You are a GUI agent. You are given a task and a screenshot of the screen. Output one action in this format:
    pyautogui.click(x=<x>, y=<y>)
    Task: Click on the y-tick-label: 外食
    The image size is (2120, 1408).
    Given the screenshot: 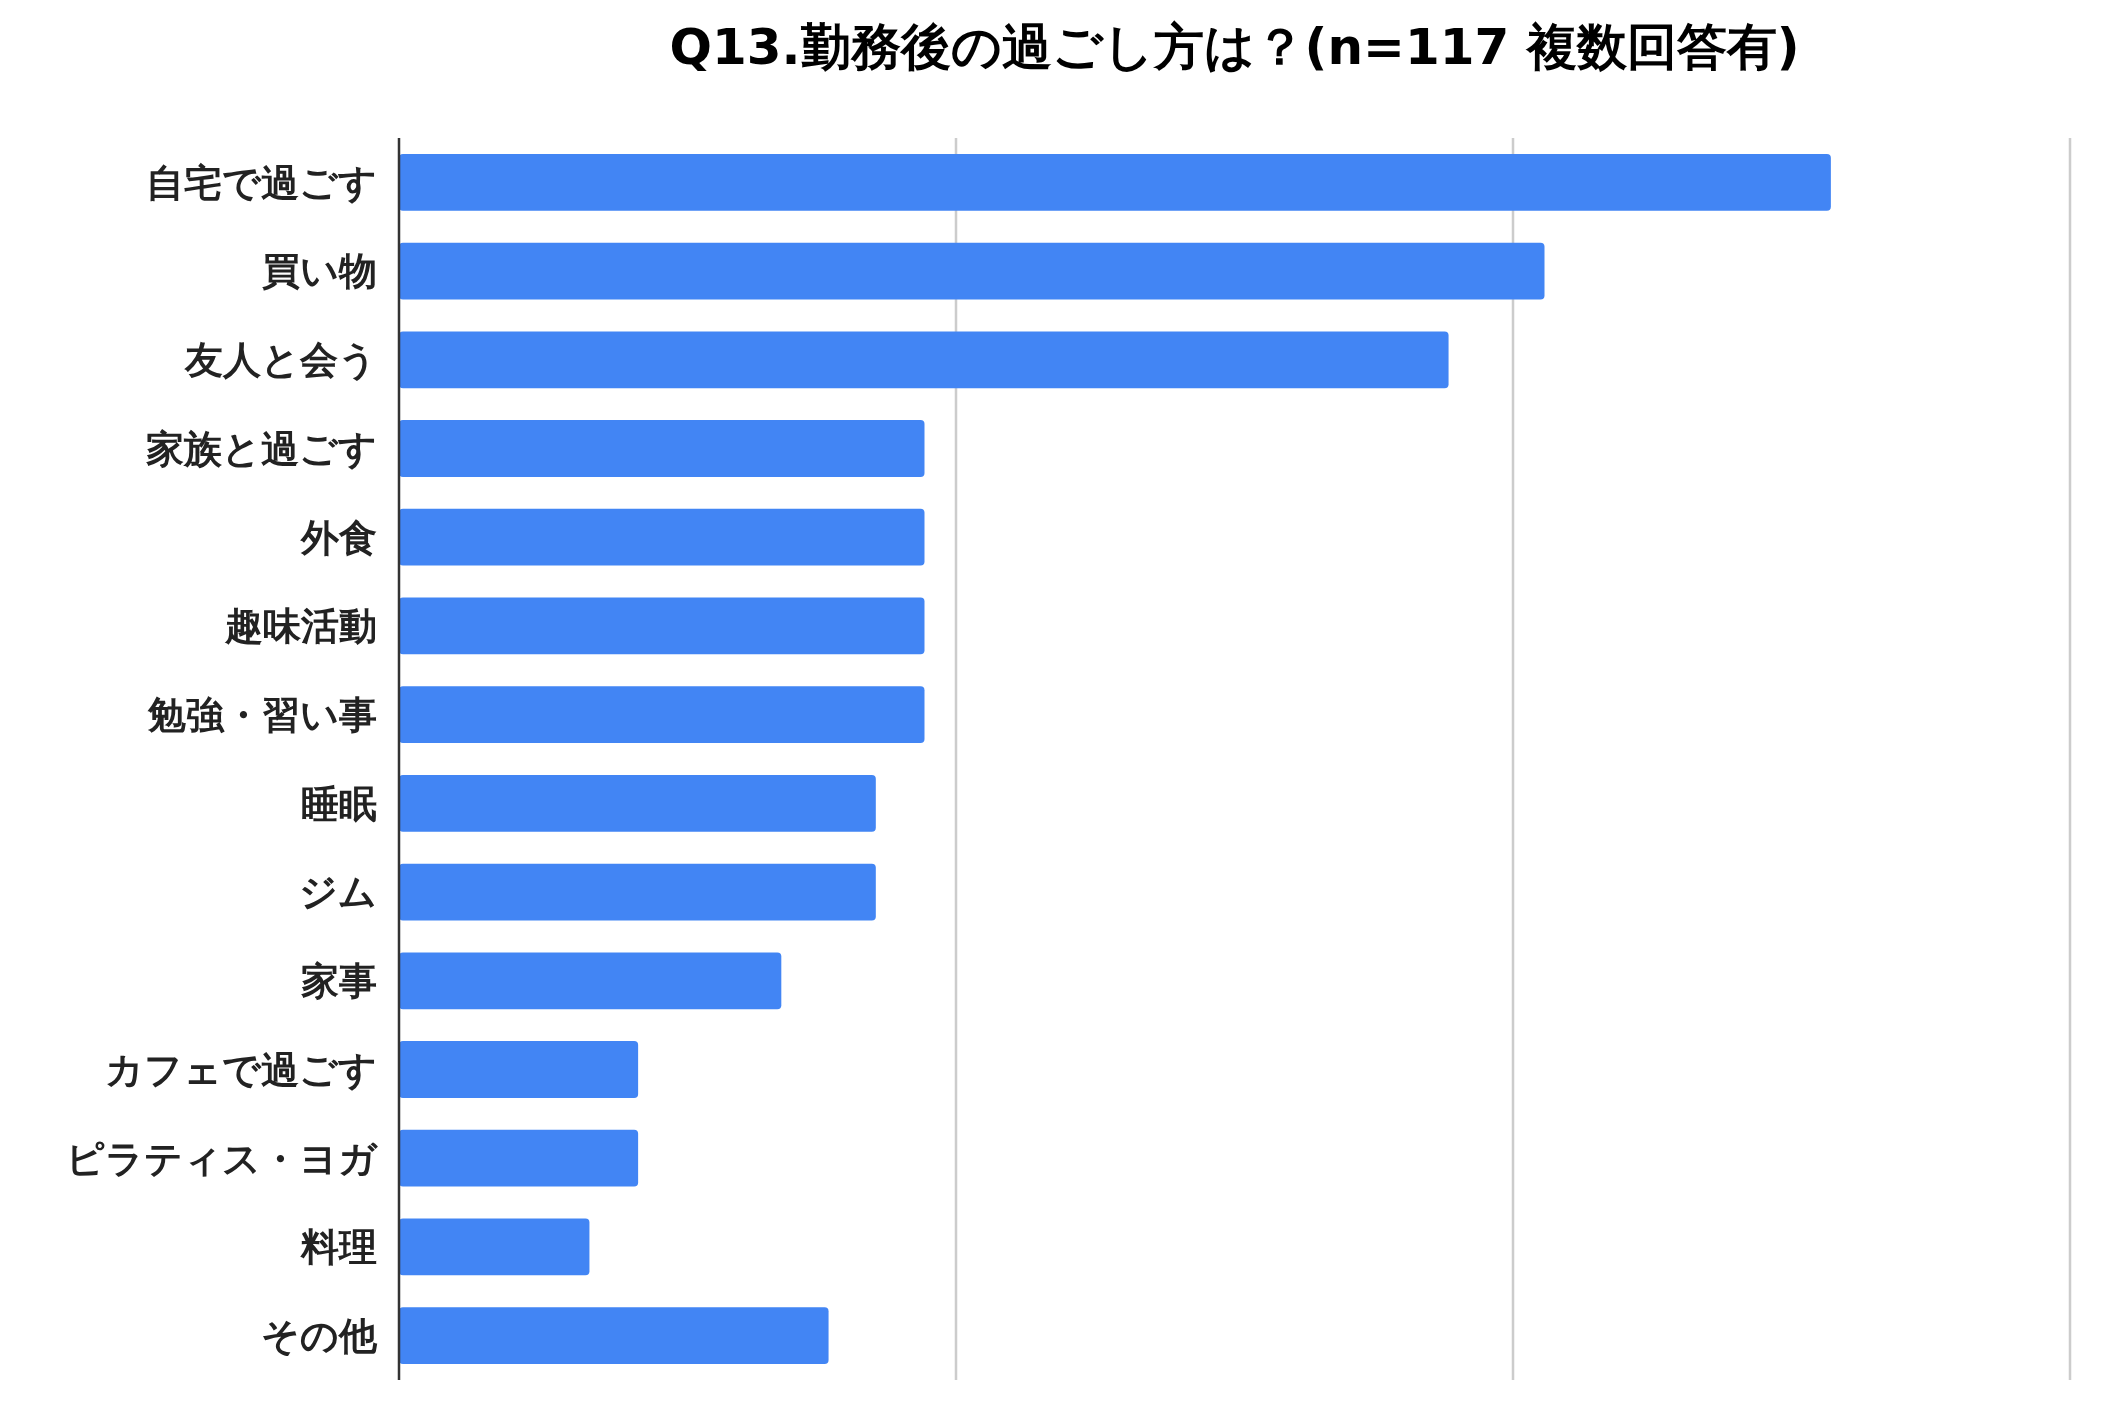 What is the action you would take?
    pyautogui.click(x=338, y=537)
    